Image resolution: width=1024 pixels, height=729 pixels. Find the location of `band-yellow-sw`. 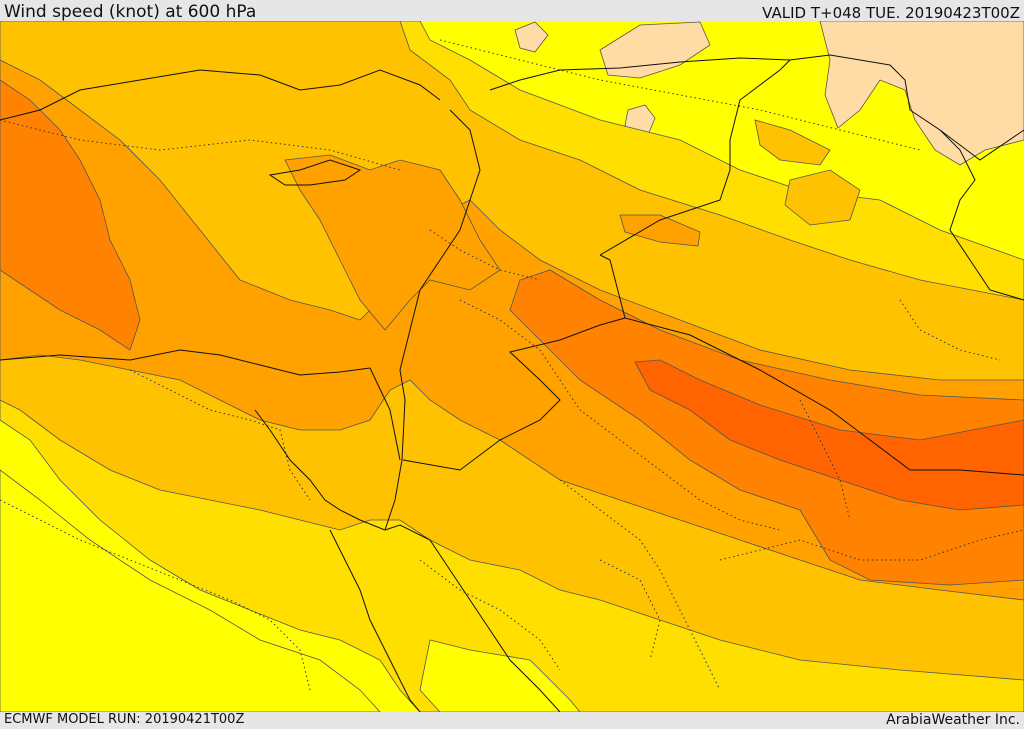

band-yellow-sw is located at coordinates (190, 590).